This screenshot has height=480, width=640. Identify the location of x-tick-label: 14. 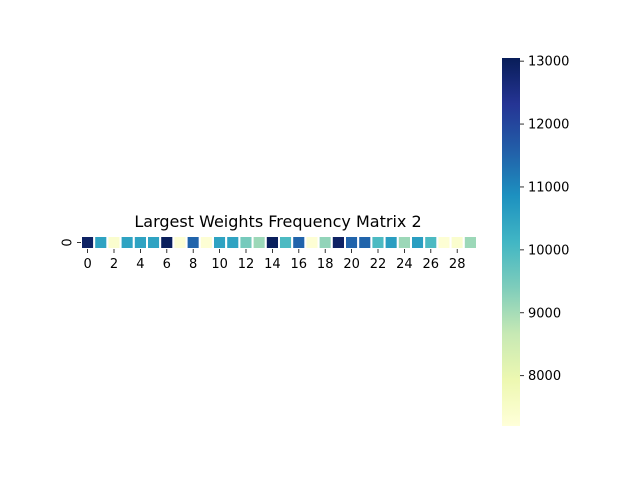
(272, 264).